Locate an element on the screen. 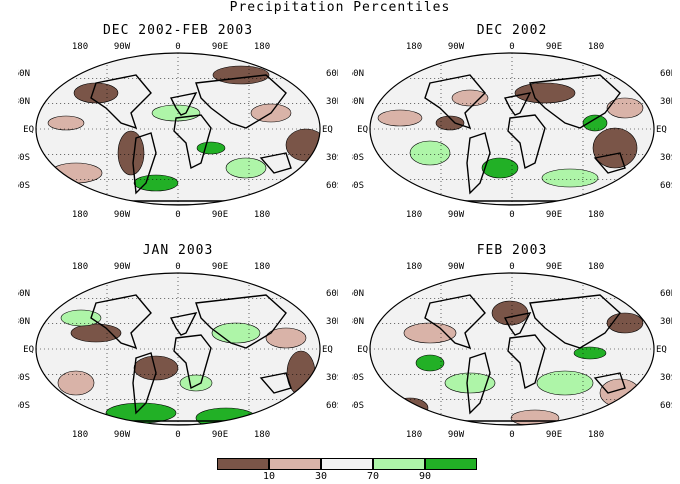  legend-tick: 10 is located at coordinates (269, 476).